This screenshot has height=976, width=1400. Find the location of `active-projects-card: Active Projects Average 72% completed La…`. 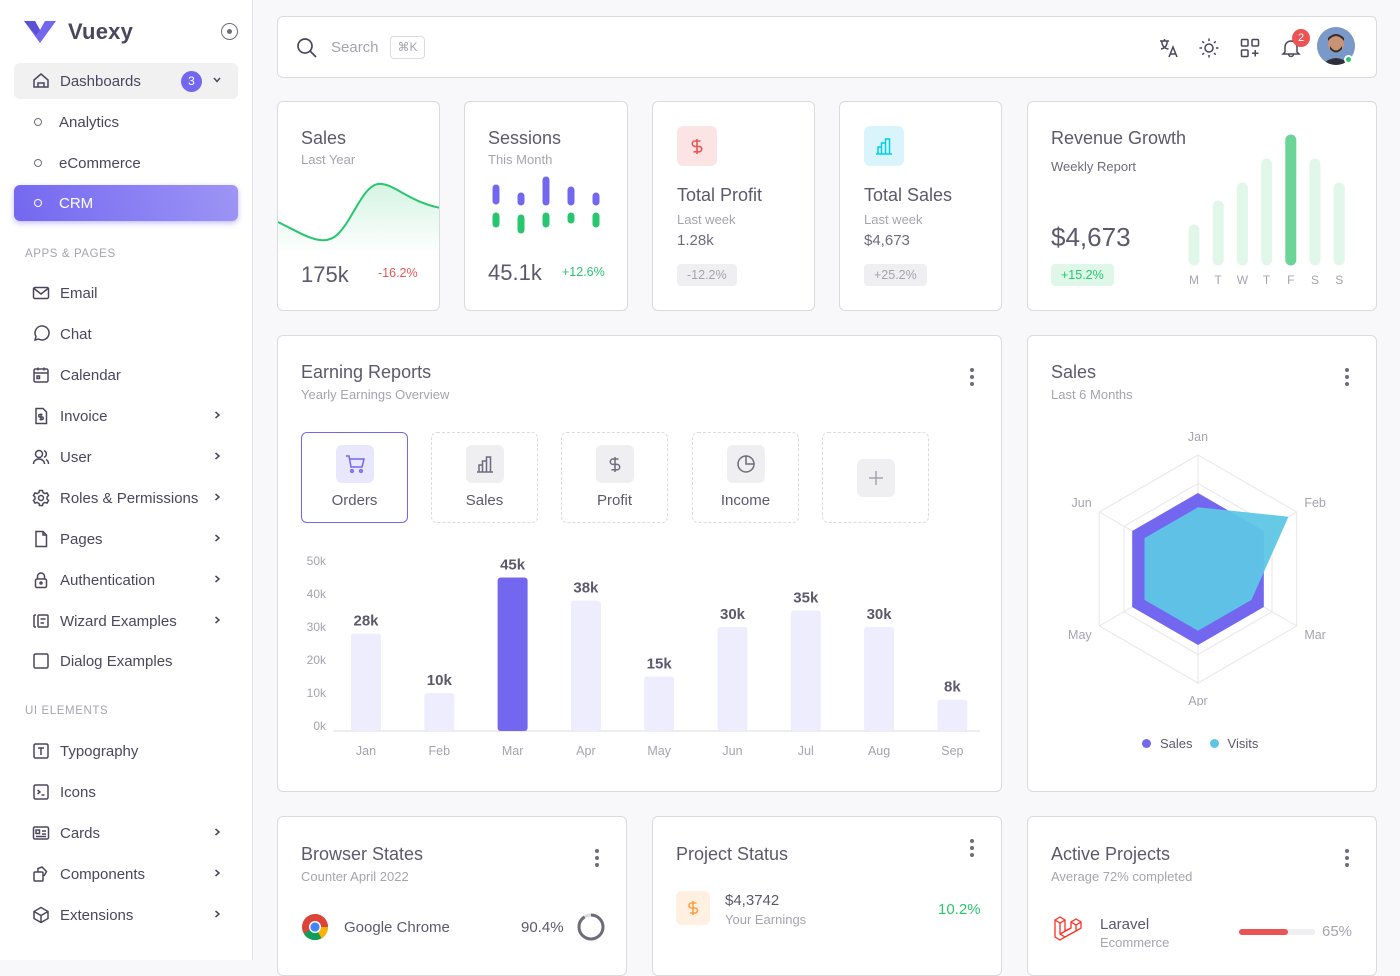

active-projects-card: Active Projects Average 72% completed La… is located at coordinates (1202, 896).